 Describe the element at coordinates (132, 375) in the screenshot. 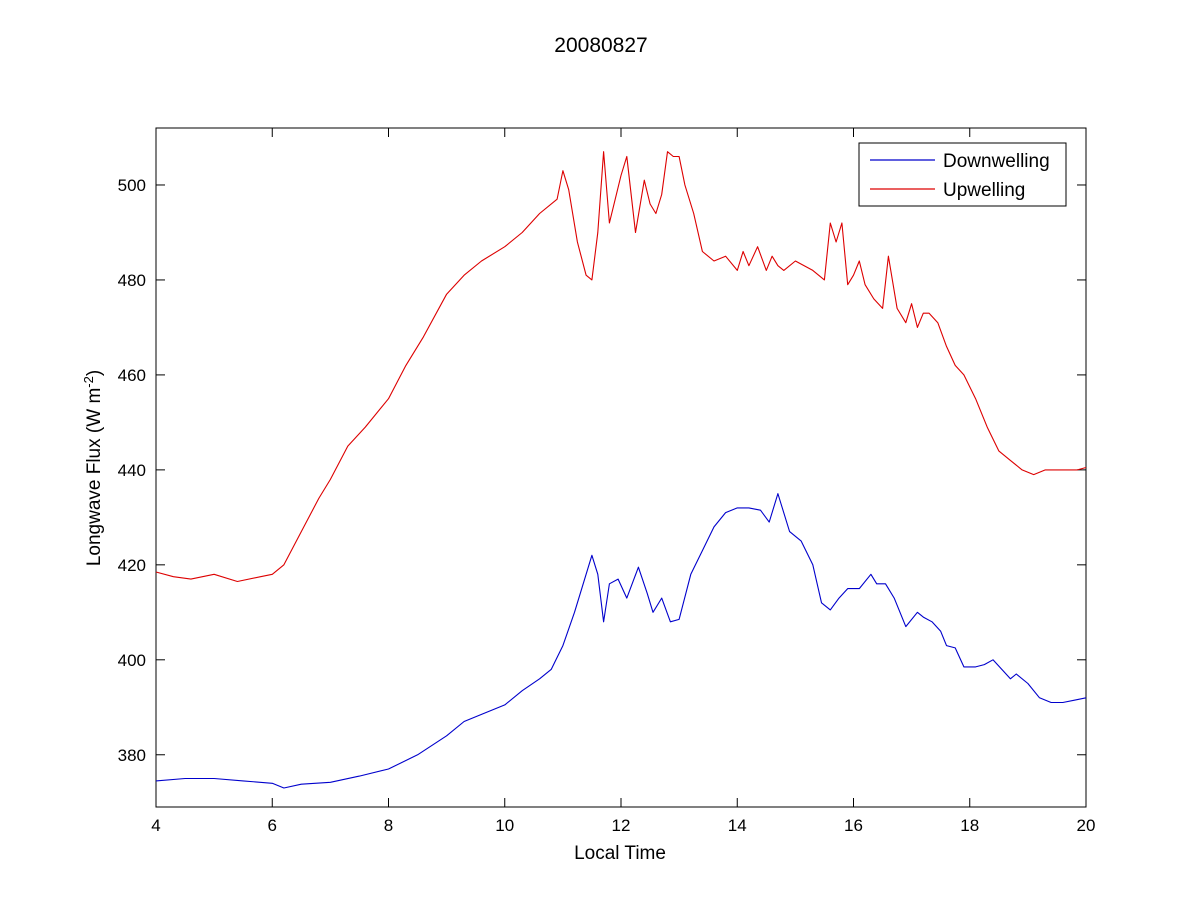

I see `y-tick-label: 460` at that location.